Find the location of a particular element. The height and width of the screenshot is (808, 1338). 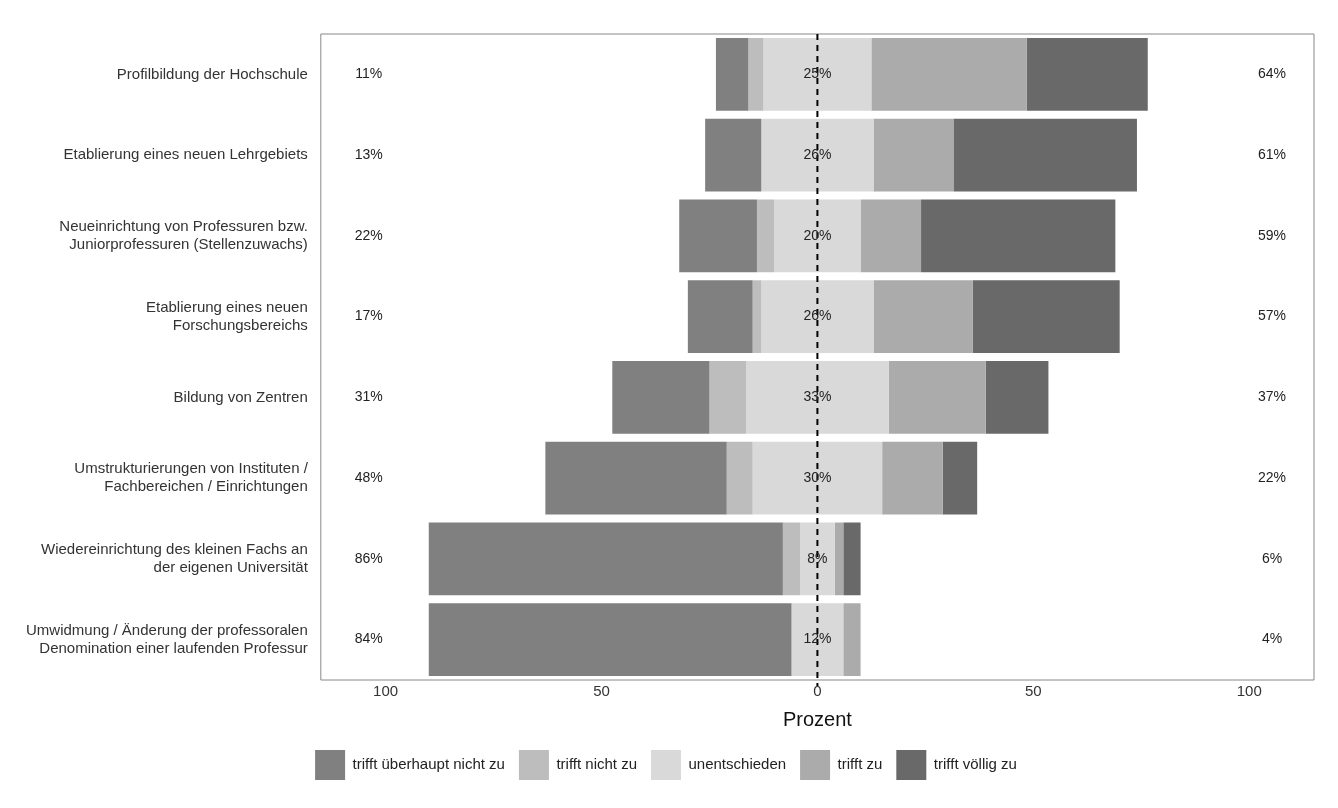

y-tick-label: Umstrukturierungen von Instituten / Fachbereichen / Einrichtungen is located at coordinates (191, 477).